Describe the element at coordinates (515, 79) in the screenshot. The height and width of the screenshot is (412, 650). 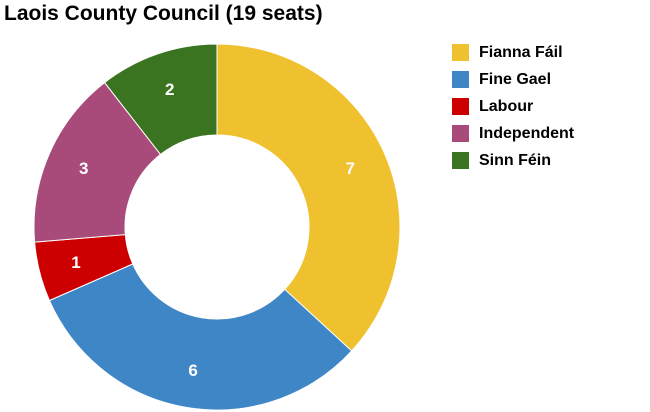
I see `legend-label: Fine Gael` at that location.